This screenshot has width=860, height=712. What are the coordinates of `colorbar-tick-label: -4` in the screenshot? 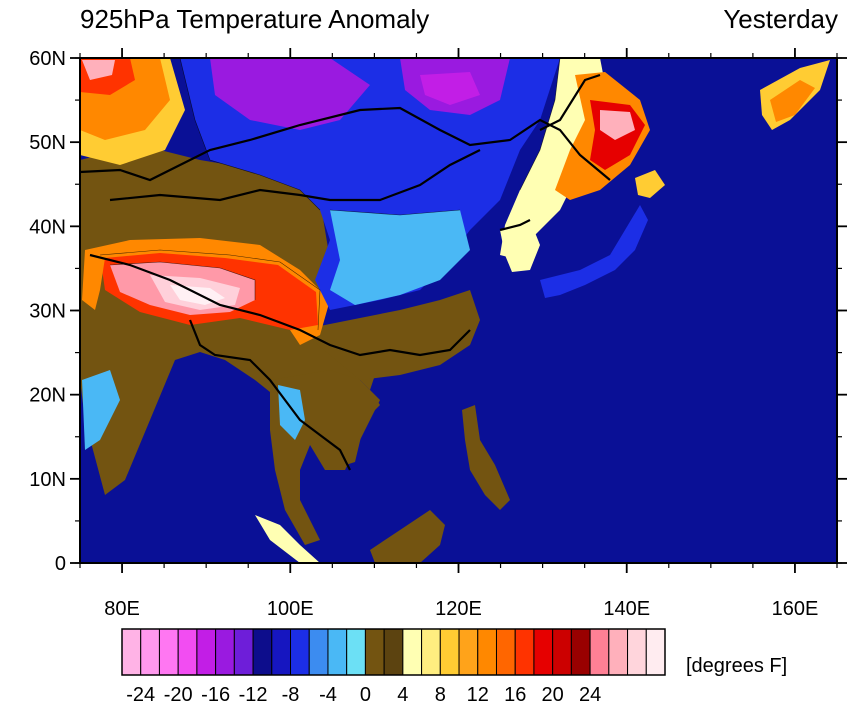 It's located at (328, 695).